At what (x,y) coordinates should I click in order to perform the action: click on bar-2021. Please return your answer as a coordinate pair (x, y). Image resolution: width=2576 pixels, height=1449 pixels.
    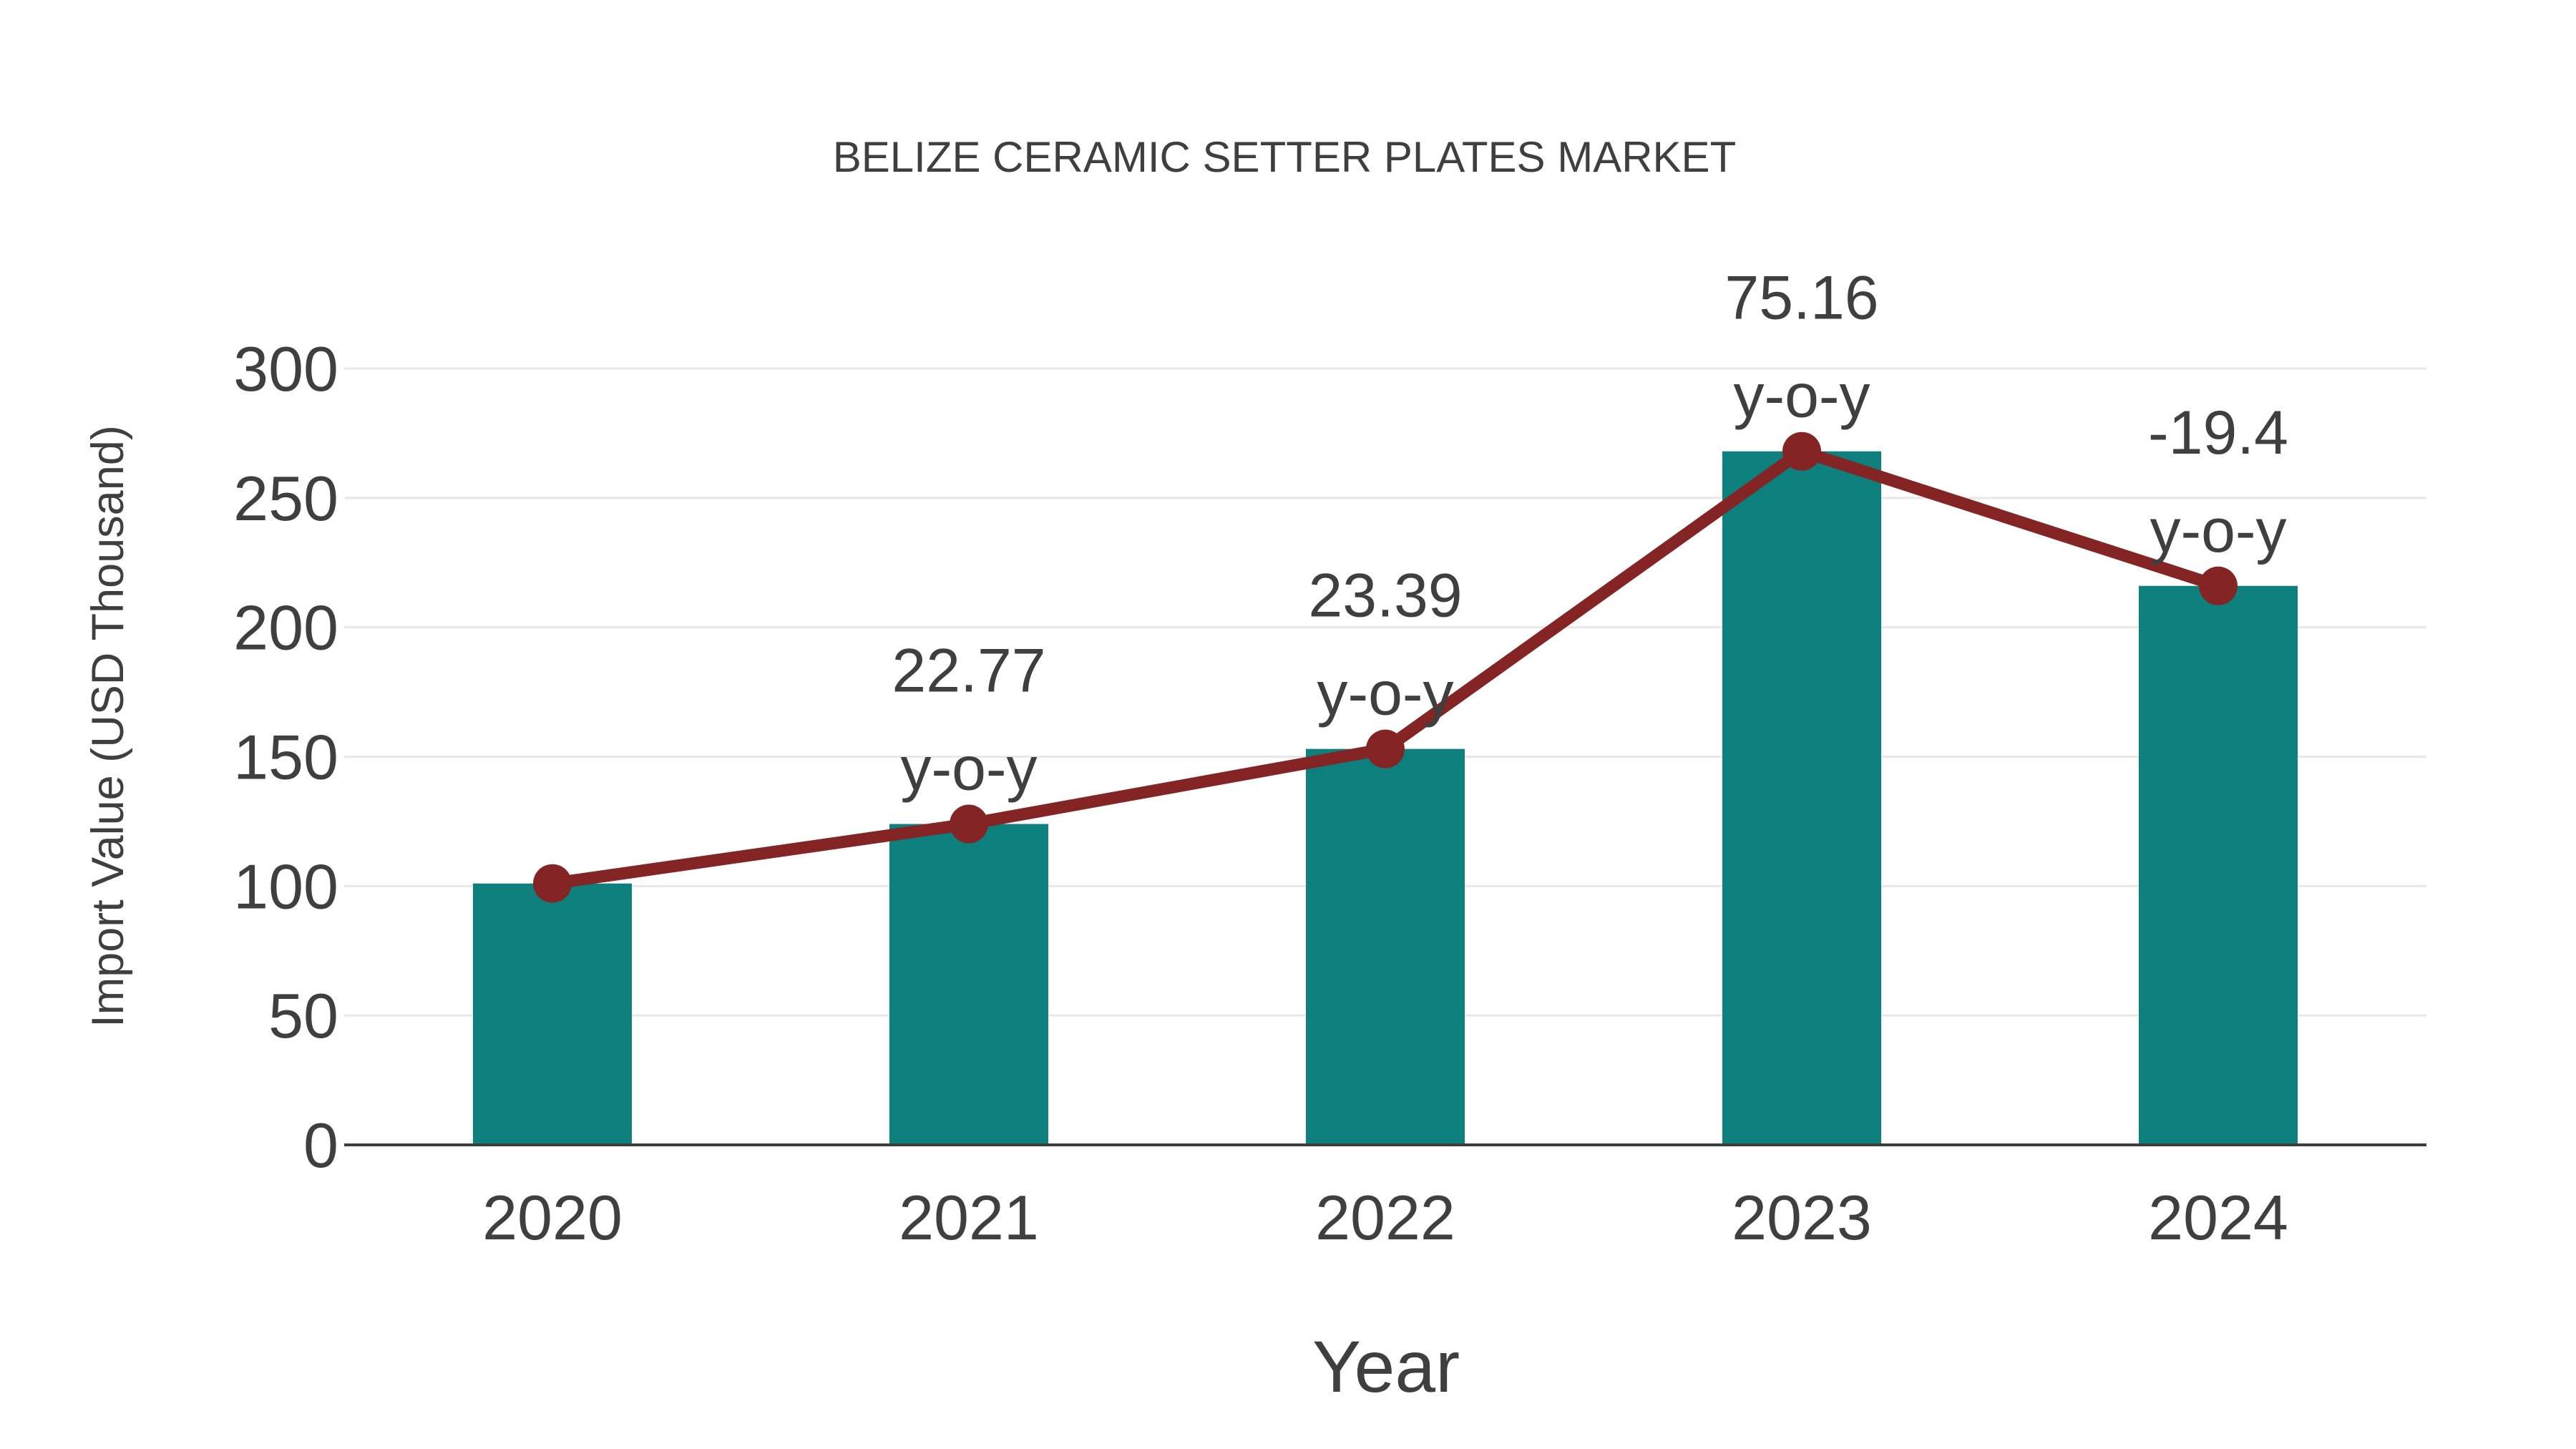
    Looking at the image, I should click on (968, 984).